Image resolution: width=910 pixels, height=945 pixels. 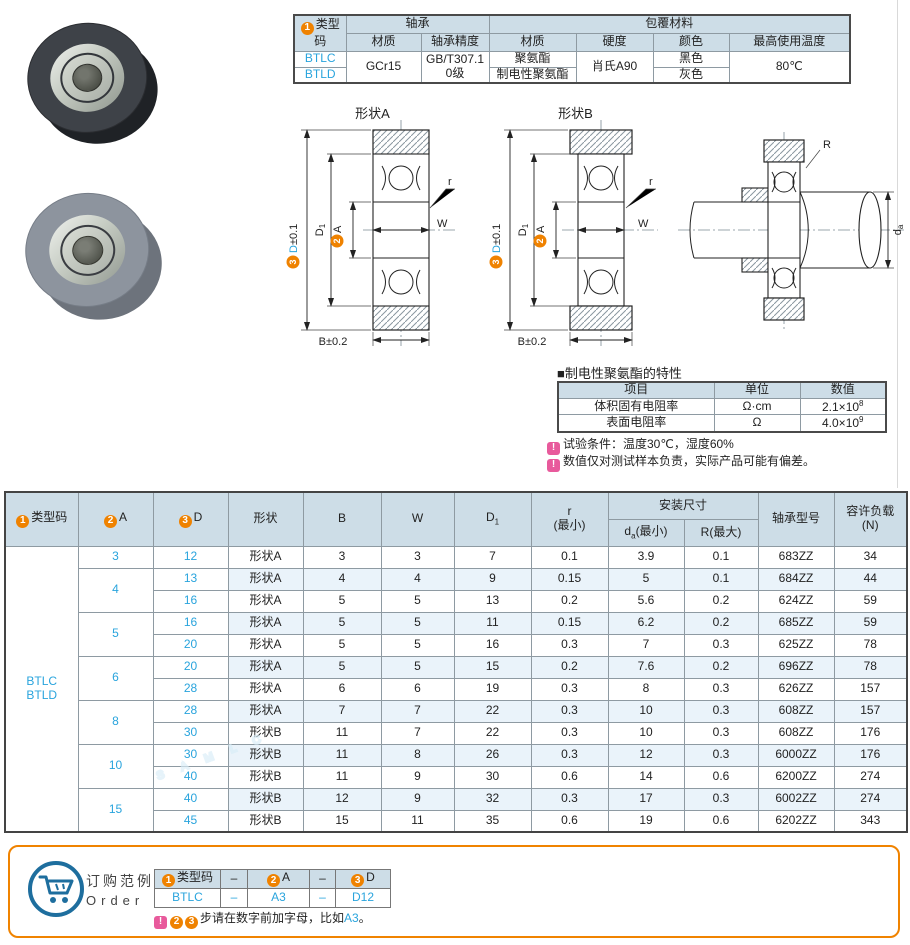 I want to click on props-header-item: 项目, so click(x=636, y=390).